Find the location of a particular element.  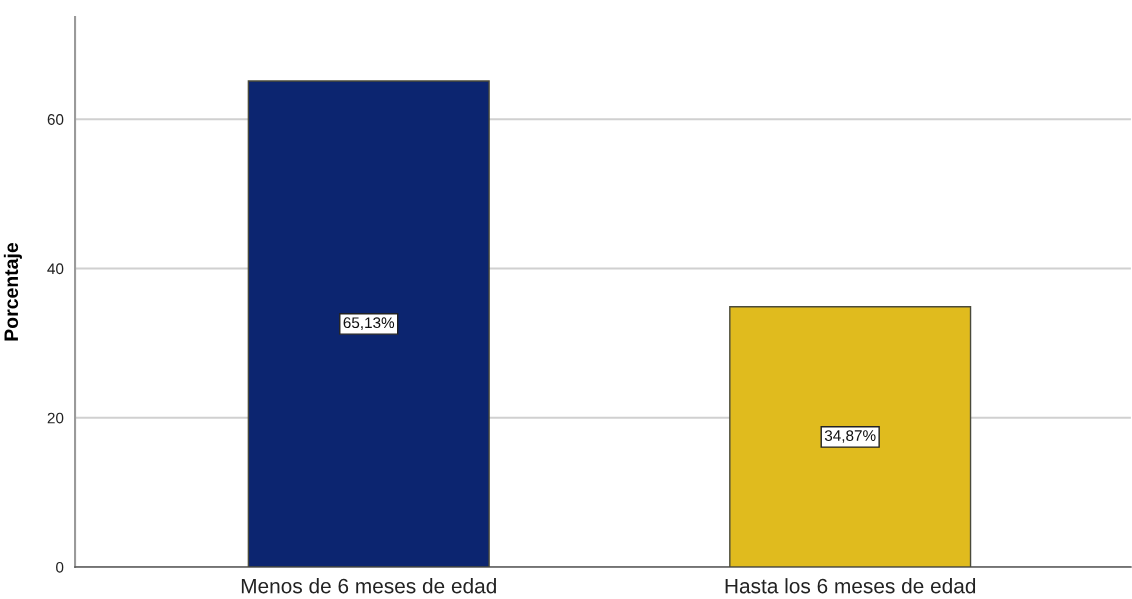

data-label: 65,13% is located at coordinates (369, 323).